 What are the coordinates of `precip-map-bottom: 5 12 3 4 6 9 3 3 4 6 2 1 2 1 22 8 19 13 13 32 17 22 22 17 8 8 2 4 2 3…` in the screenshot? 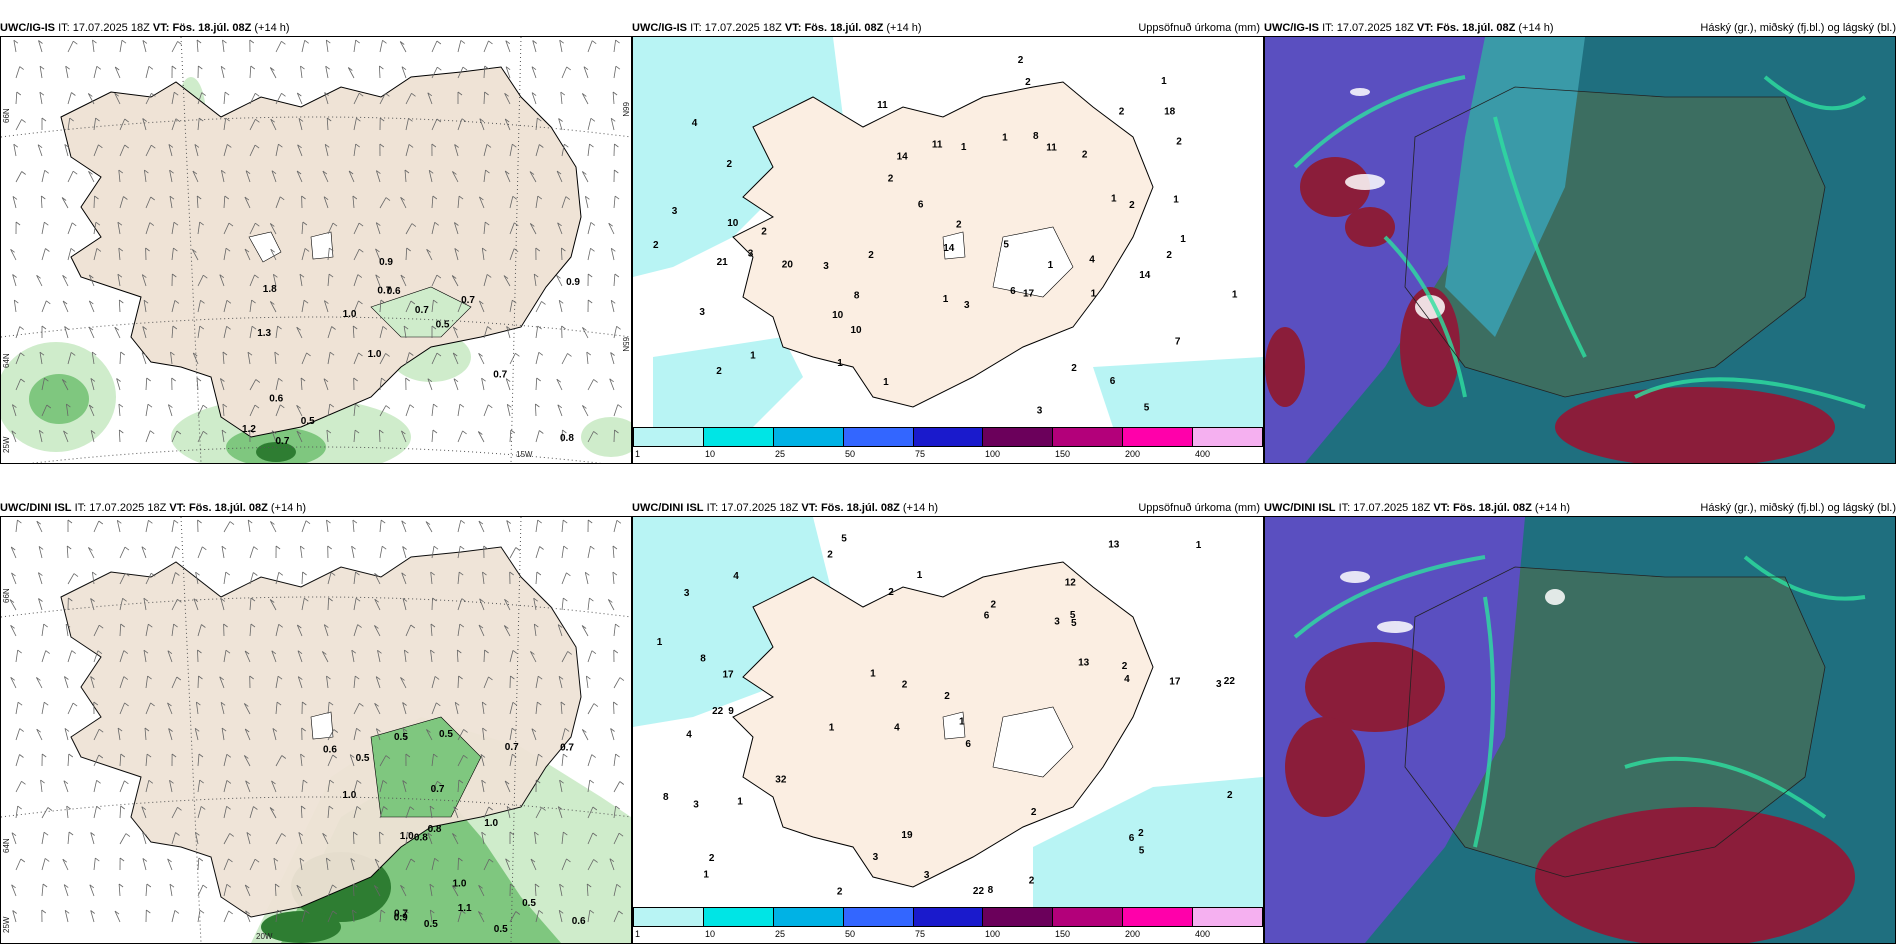 It's located at (948, 730).